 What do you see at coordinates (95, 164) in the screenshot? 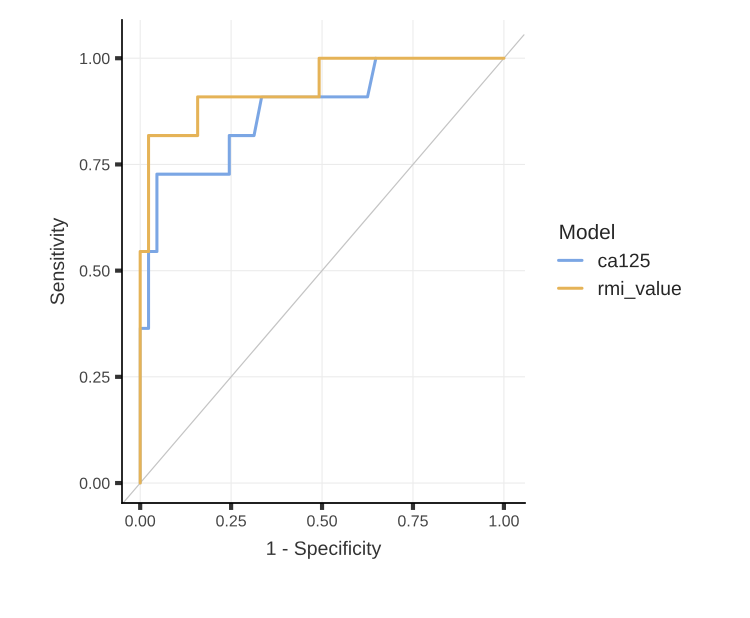
I see `y-tick-label: 0.75` at bounding box center [95, 164].